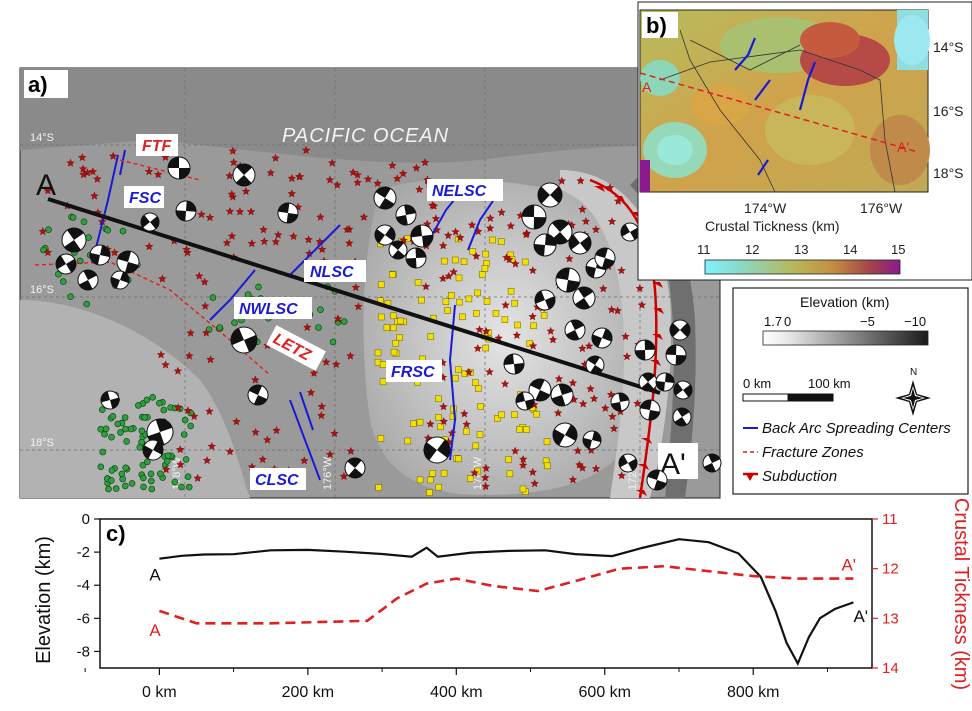 This screenshot has width=972, height=711. Describe the element at coordinates (898, 249) in the screenshot. I see `colorbar-tick-15: 15` at that location.